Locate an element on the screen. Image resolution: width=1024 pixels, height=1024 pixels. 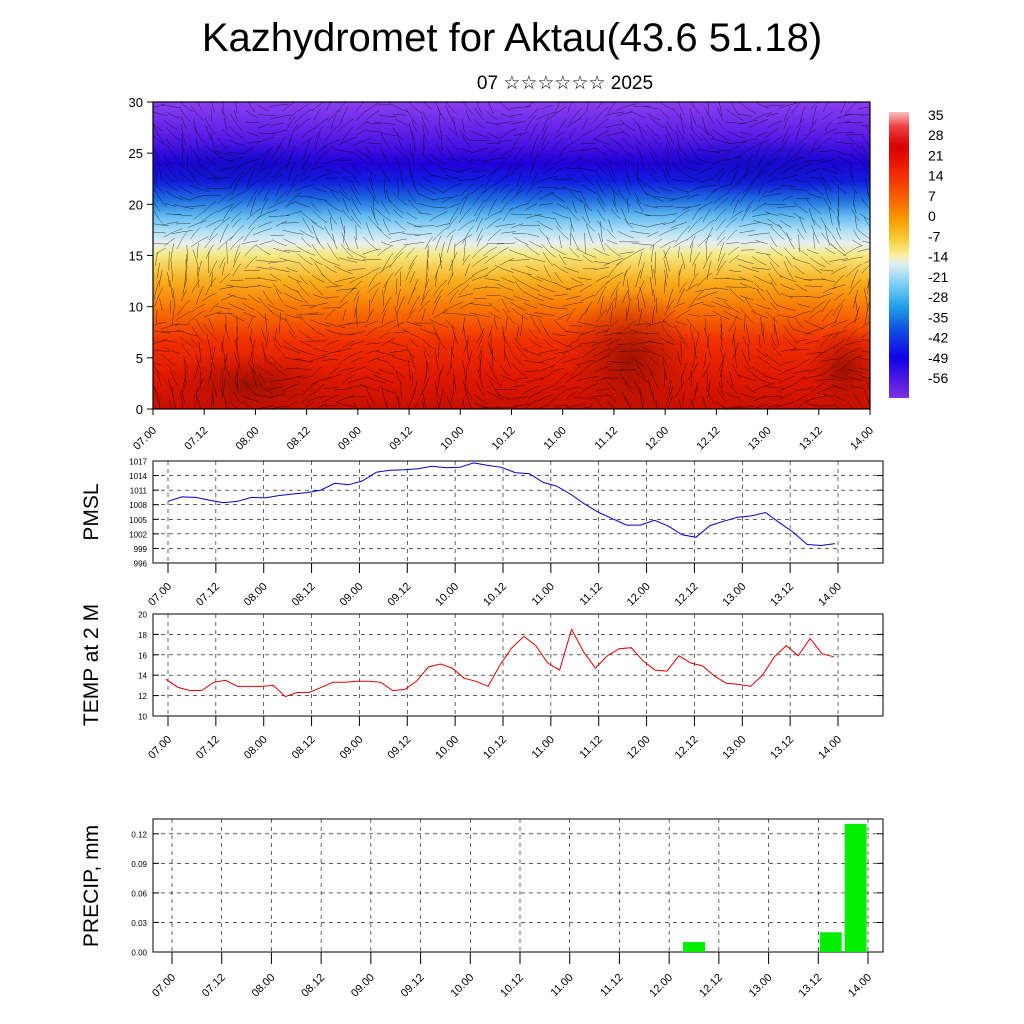
colorbar-label: 21 is located at coordinates (936, 155).